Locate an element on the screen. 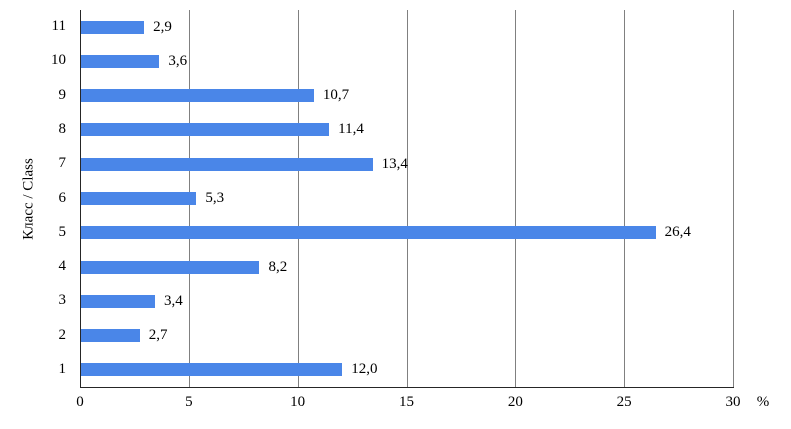 The height and width of the screenshot is (429, 791). bar-value-label: 3,4 is located at coordinates (173, 300).